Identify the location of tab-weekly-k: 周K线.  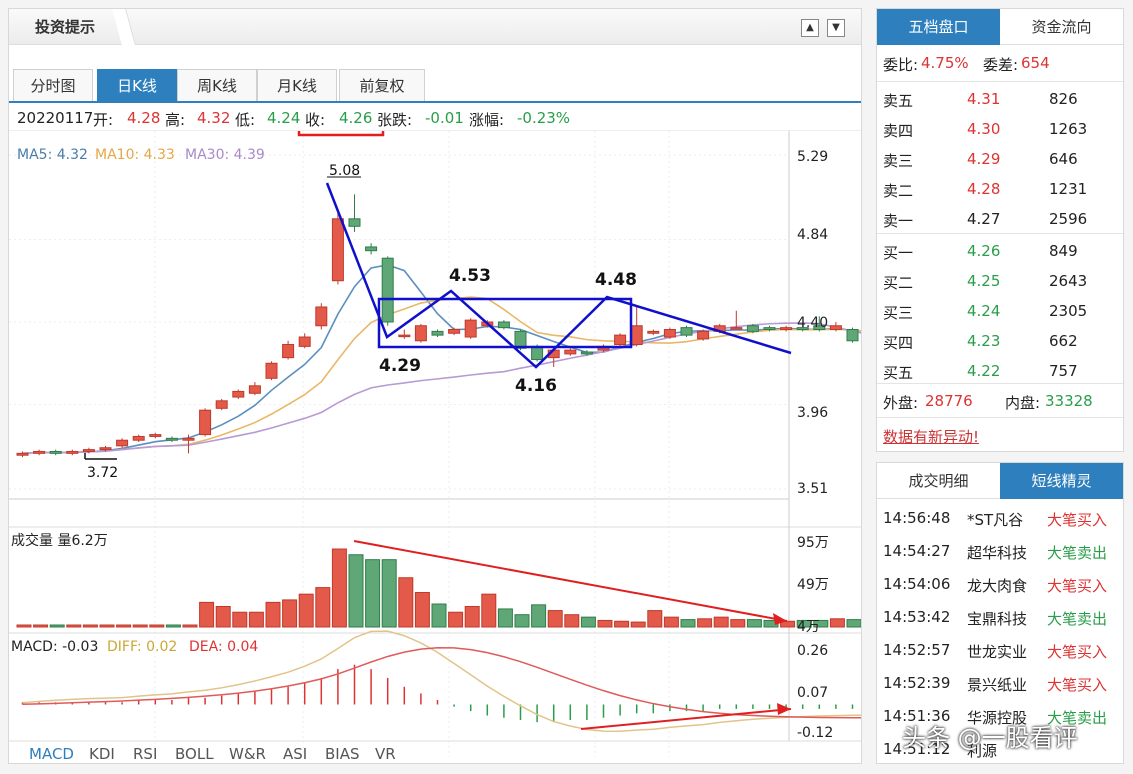
(217, 85).